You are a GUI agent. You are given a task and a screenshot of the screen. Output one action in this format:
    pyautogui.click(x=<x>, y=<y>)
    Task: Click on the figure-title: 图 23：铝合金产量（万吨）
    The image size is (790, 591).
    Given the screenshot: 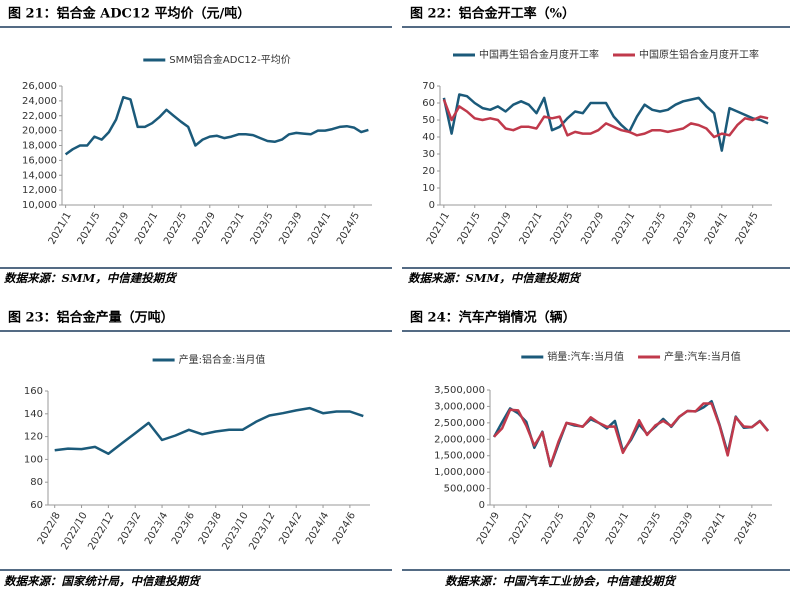 What is the action you would take?
    pyautogui.click(x=91, y=318)
    